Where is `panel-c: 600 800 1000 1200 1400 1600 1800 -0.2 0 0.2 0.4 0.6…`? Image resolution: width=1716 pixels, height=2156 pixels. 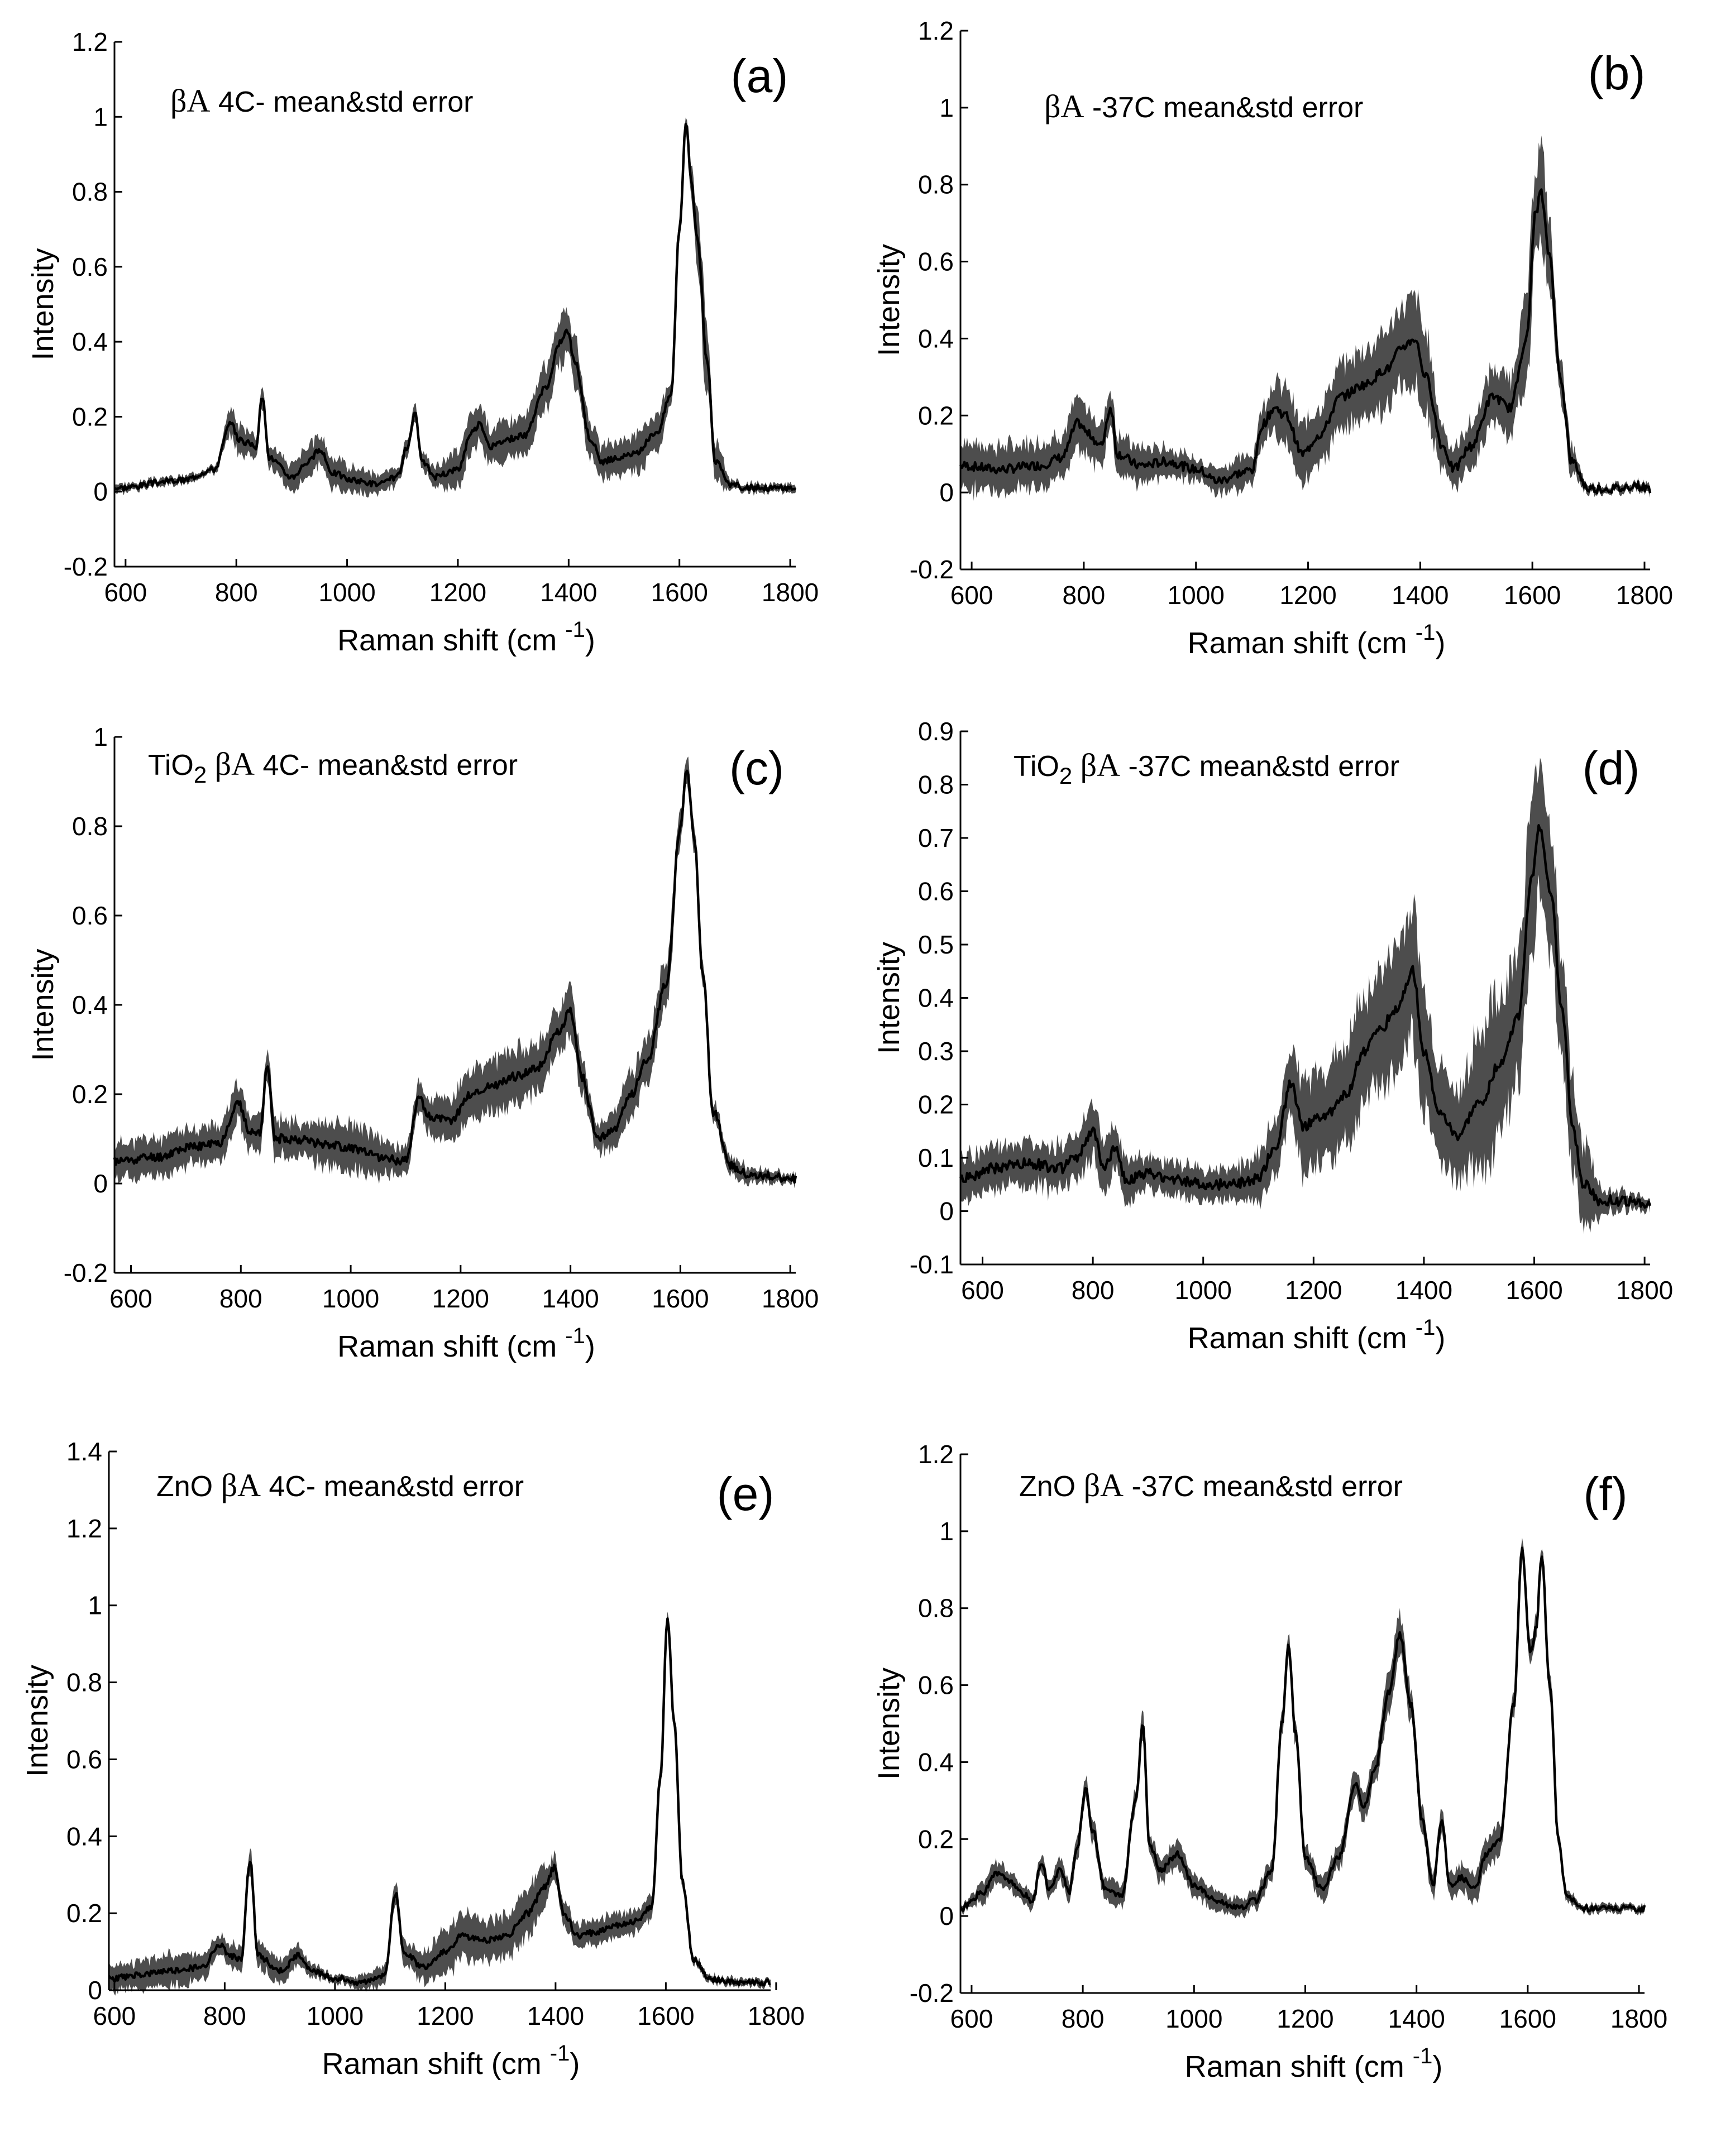
panel-c: 600 800 1000 1200 1400 1600 1800 -0.2 0 0.2 0.4 0.6… is located at coordinates (422, 1042).